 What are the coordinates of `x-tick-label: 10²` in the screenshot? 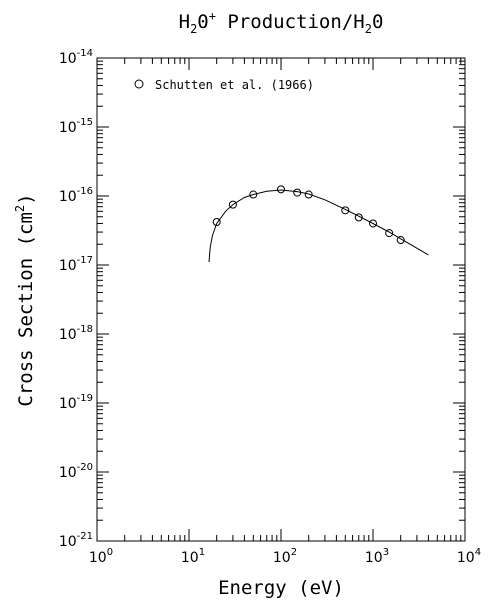 It's located at (285, 556).